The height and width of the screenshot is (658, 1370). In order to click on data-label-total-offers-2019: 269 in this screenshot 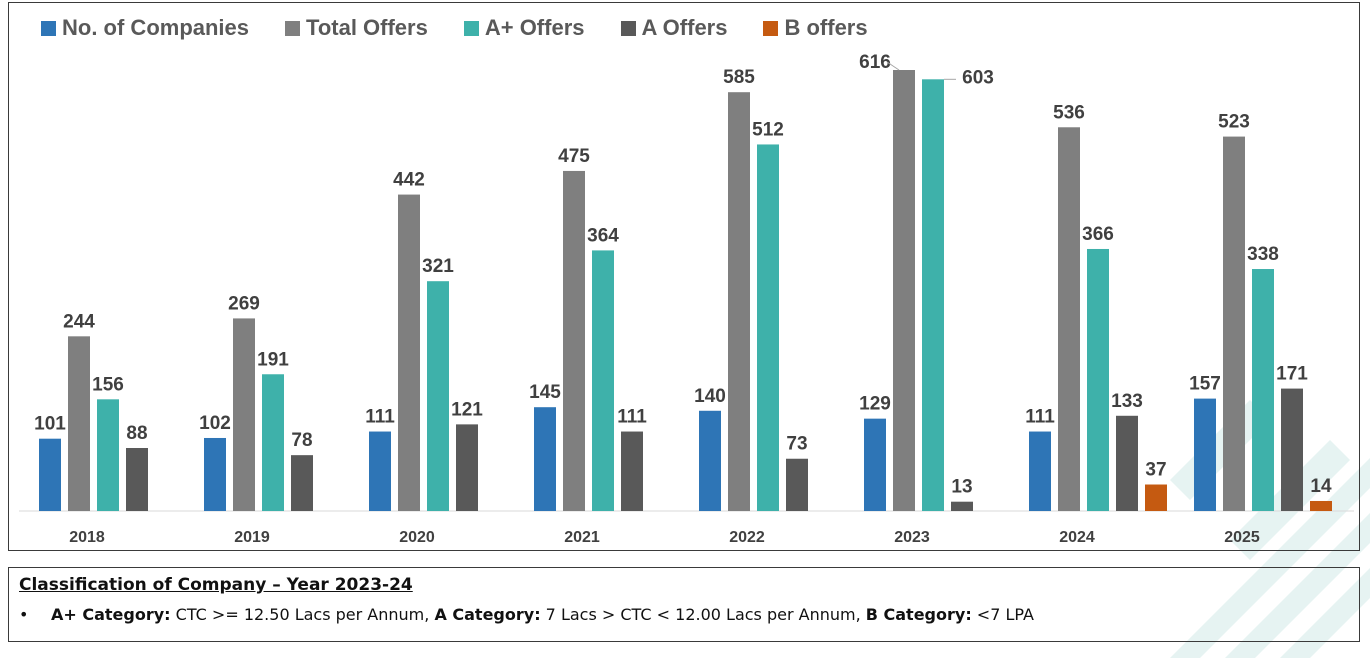, I will do `click(244, 303)`.